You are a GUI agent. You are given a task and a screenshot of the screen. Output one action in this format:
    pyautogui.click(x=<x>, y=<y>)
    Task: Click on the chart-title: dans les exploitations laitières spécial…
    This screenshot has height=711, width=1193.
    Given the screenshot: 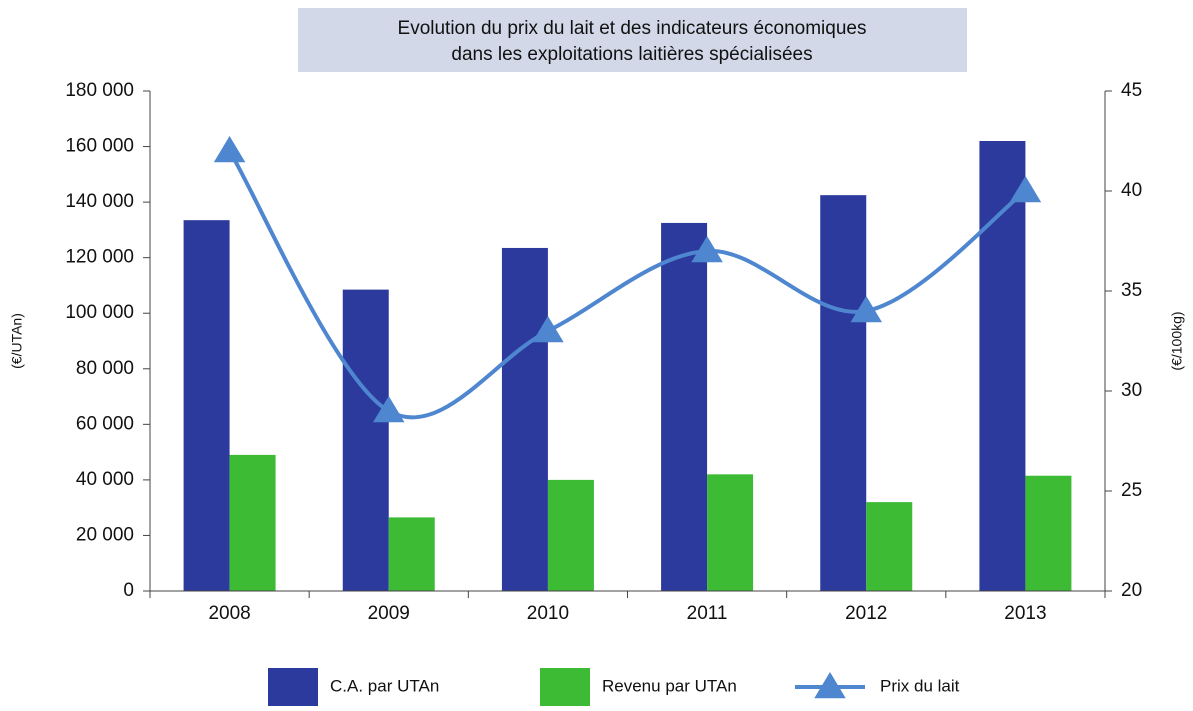 What is the action you would take?
    pyautogui.click(x=631, y=54)
    